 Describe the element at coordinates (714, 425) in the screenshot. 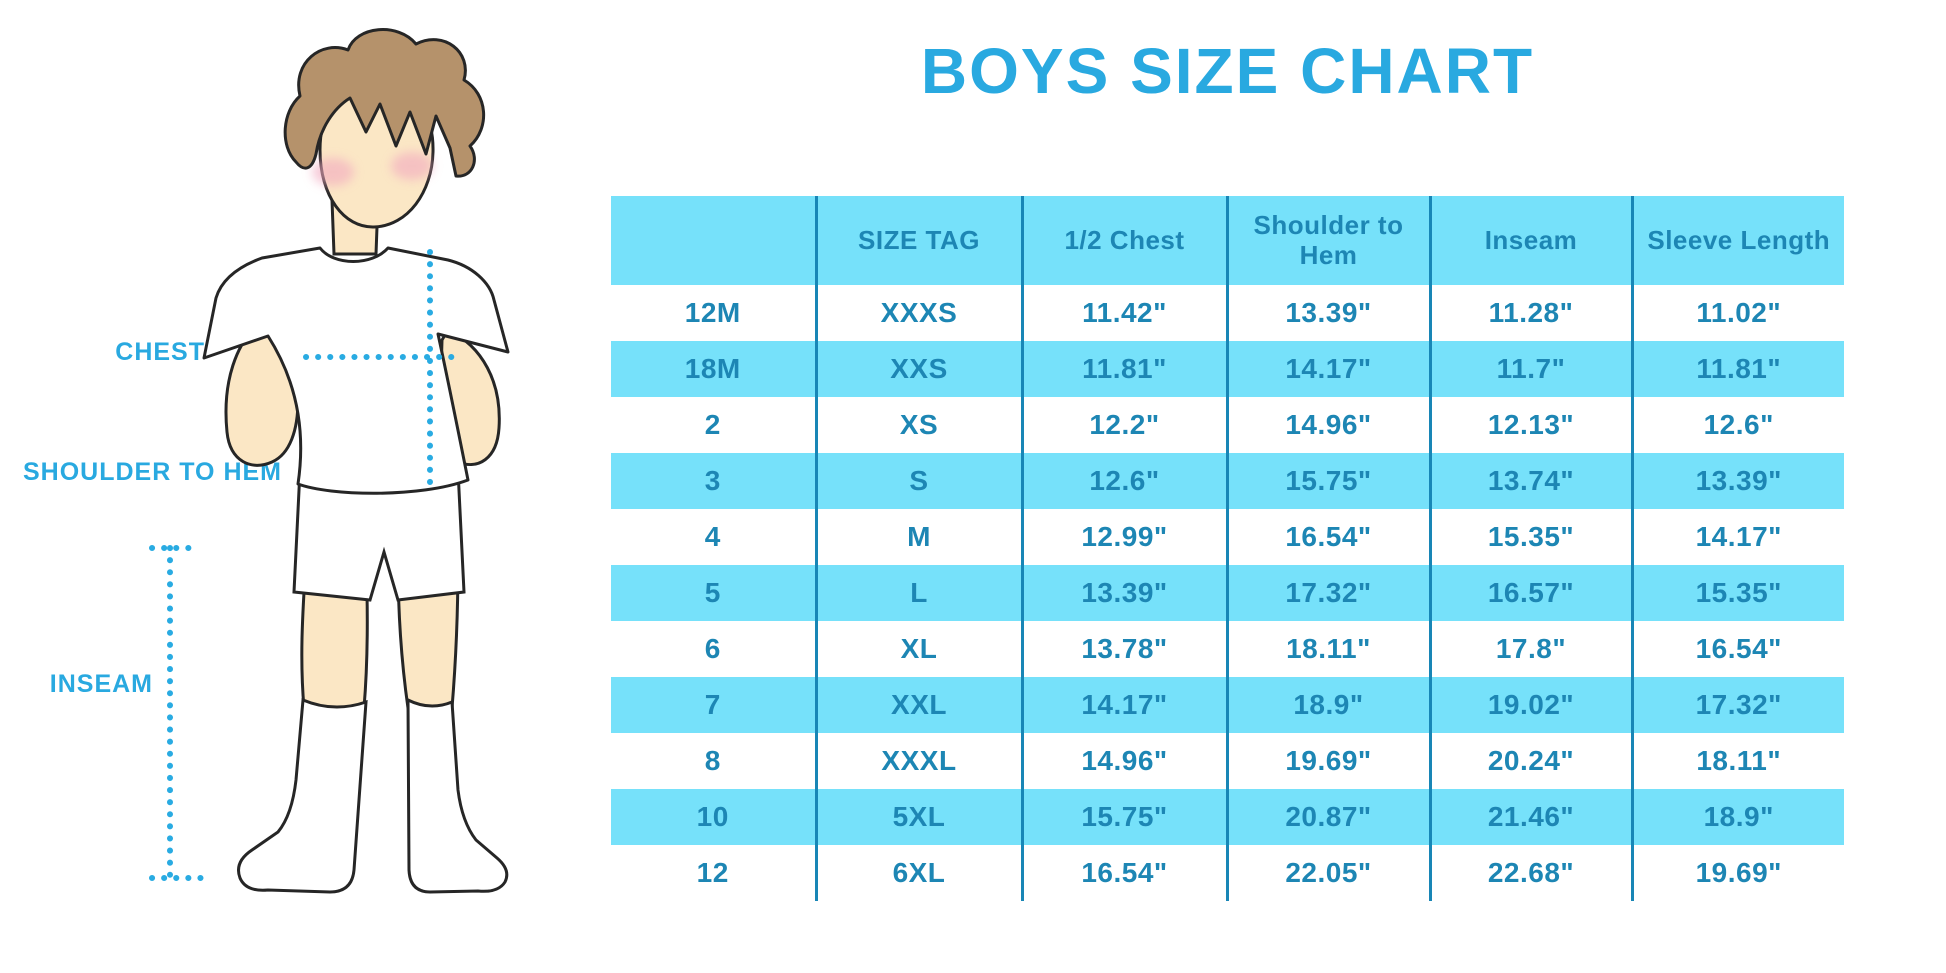

I see `row-size-label: 2` at that location.